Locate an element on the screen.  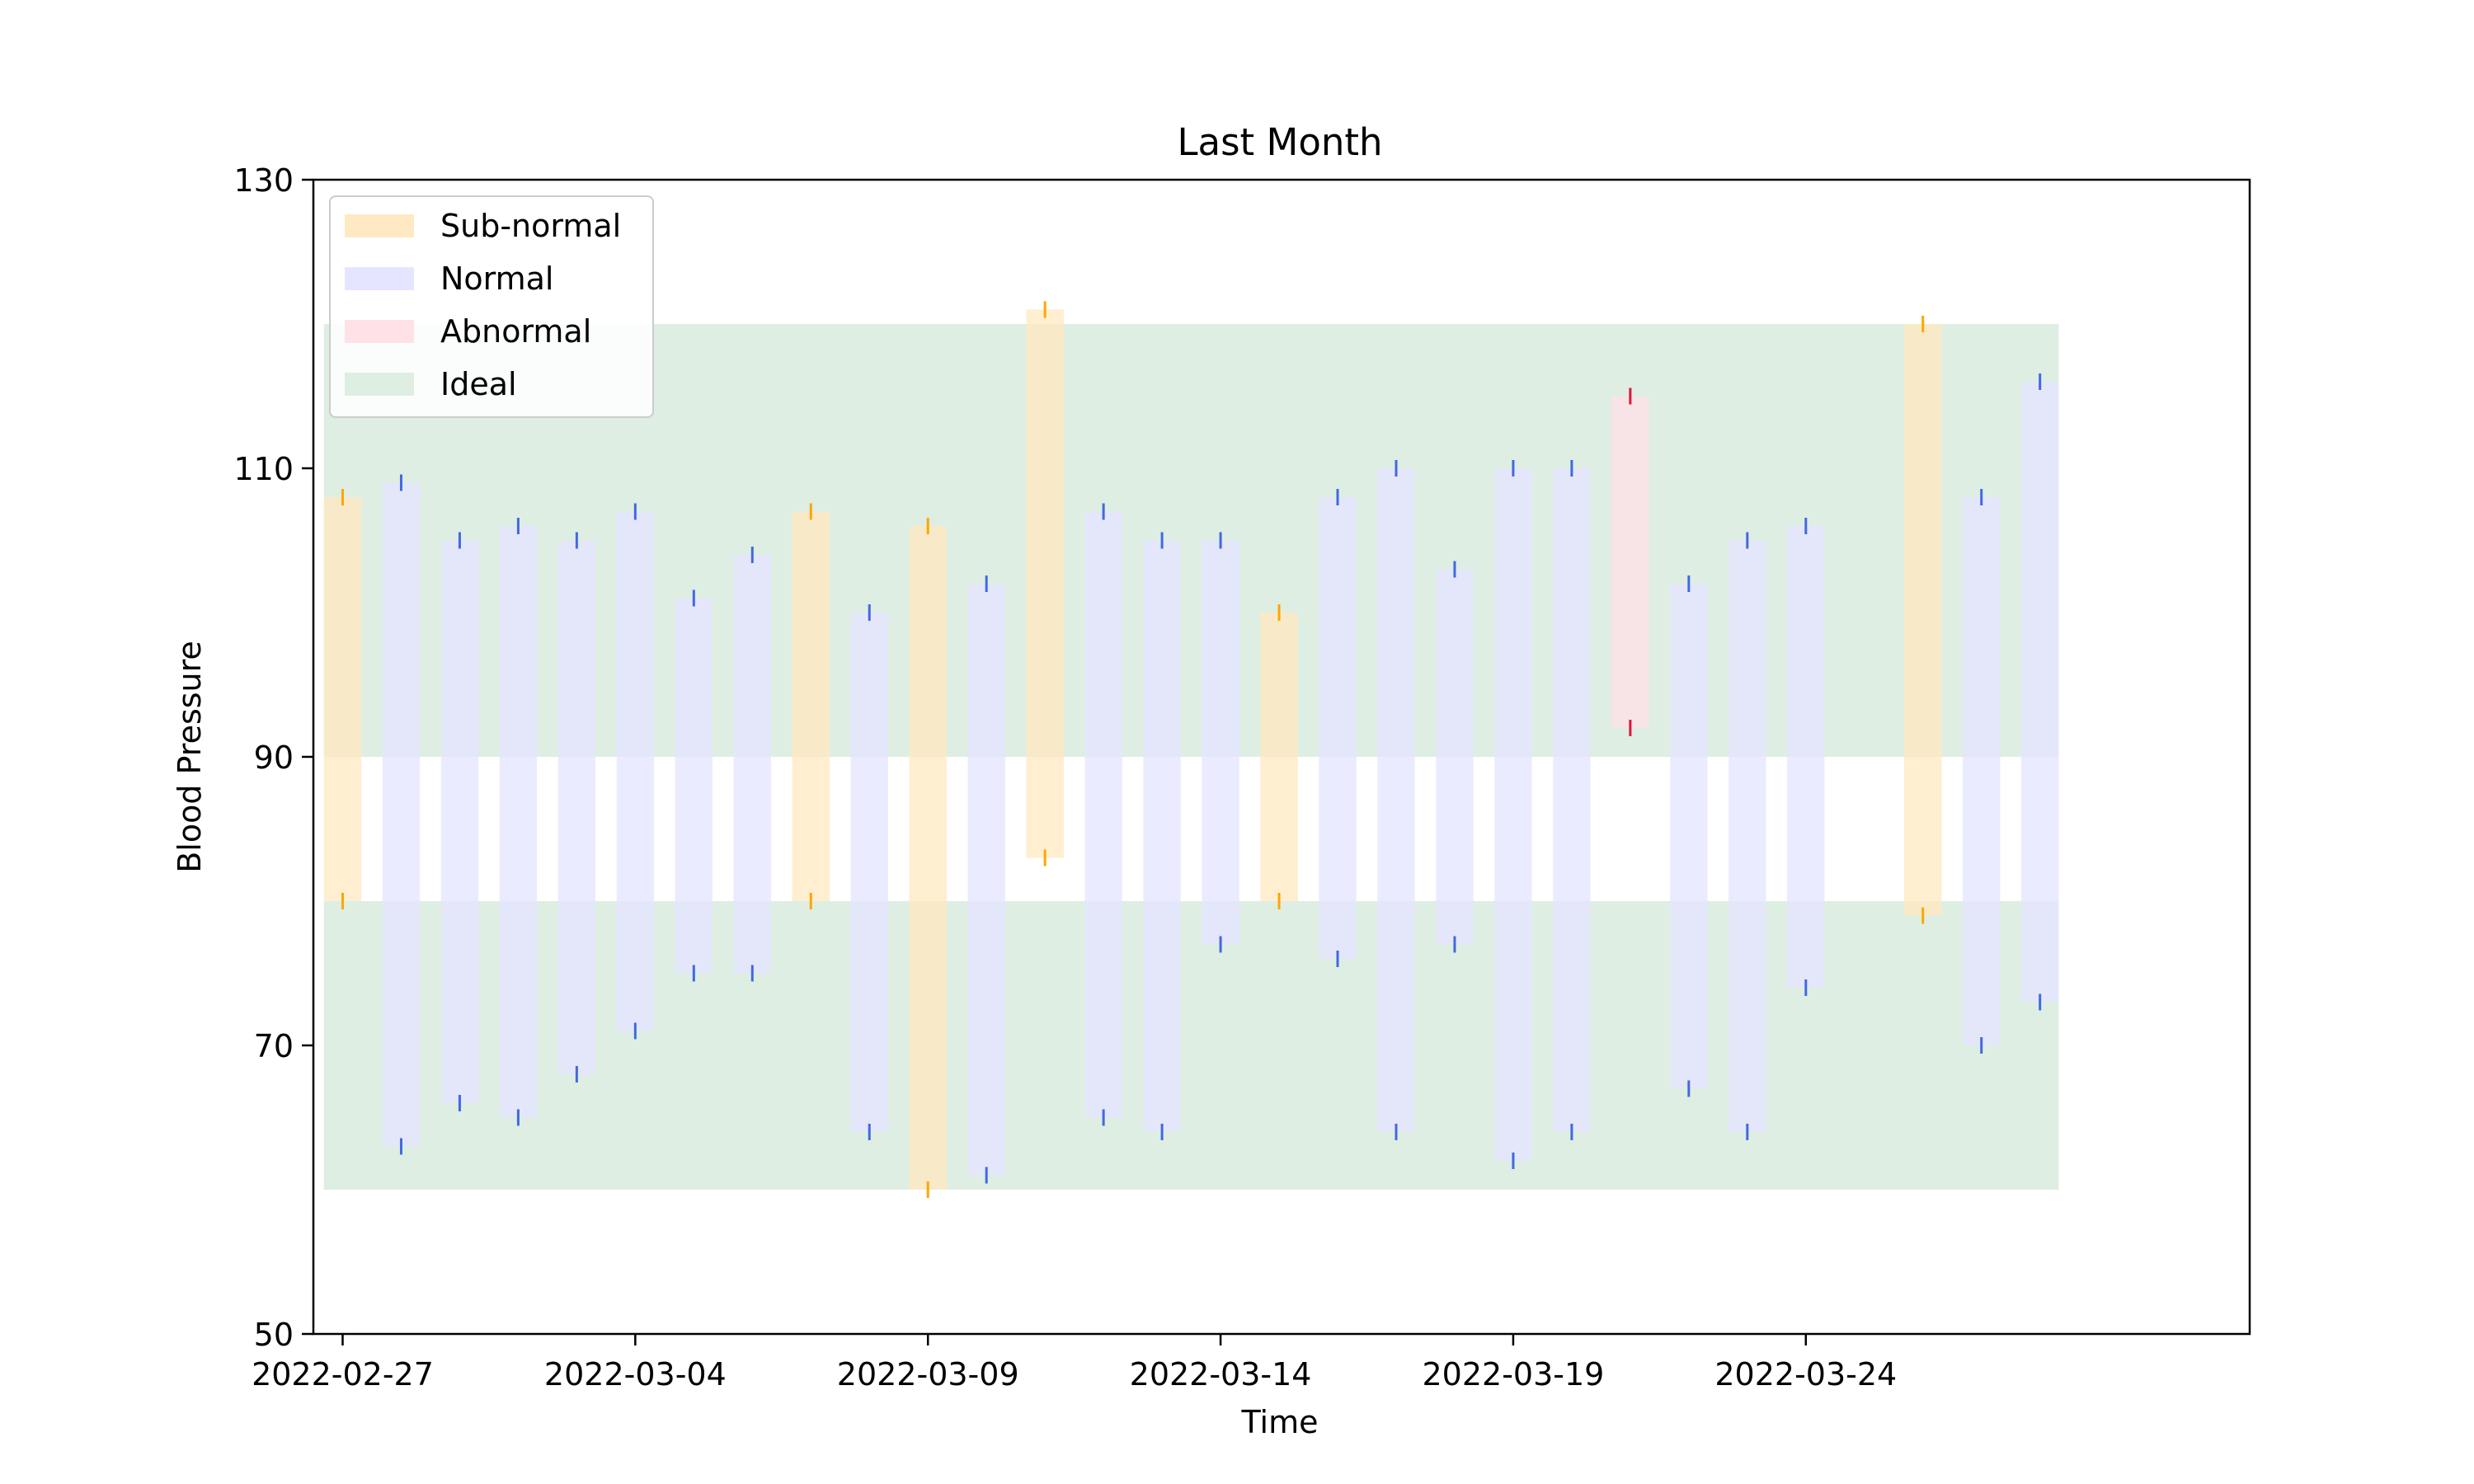
y-tick-label: 130 is located at coordinates (263, 180).